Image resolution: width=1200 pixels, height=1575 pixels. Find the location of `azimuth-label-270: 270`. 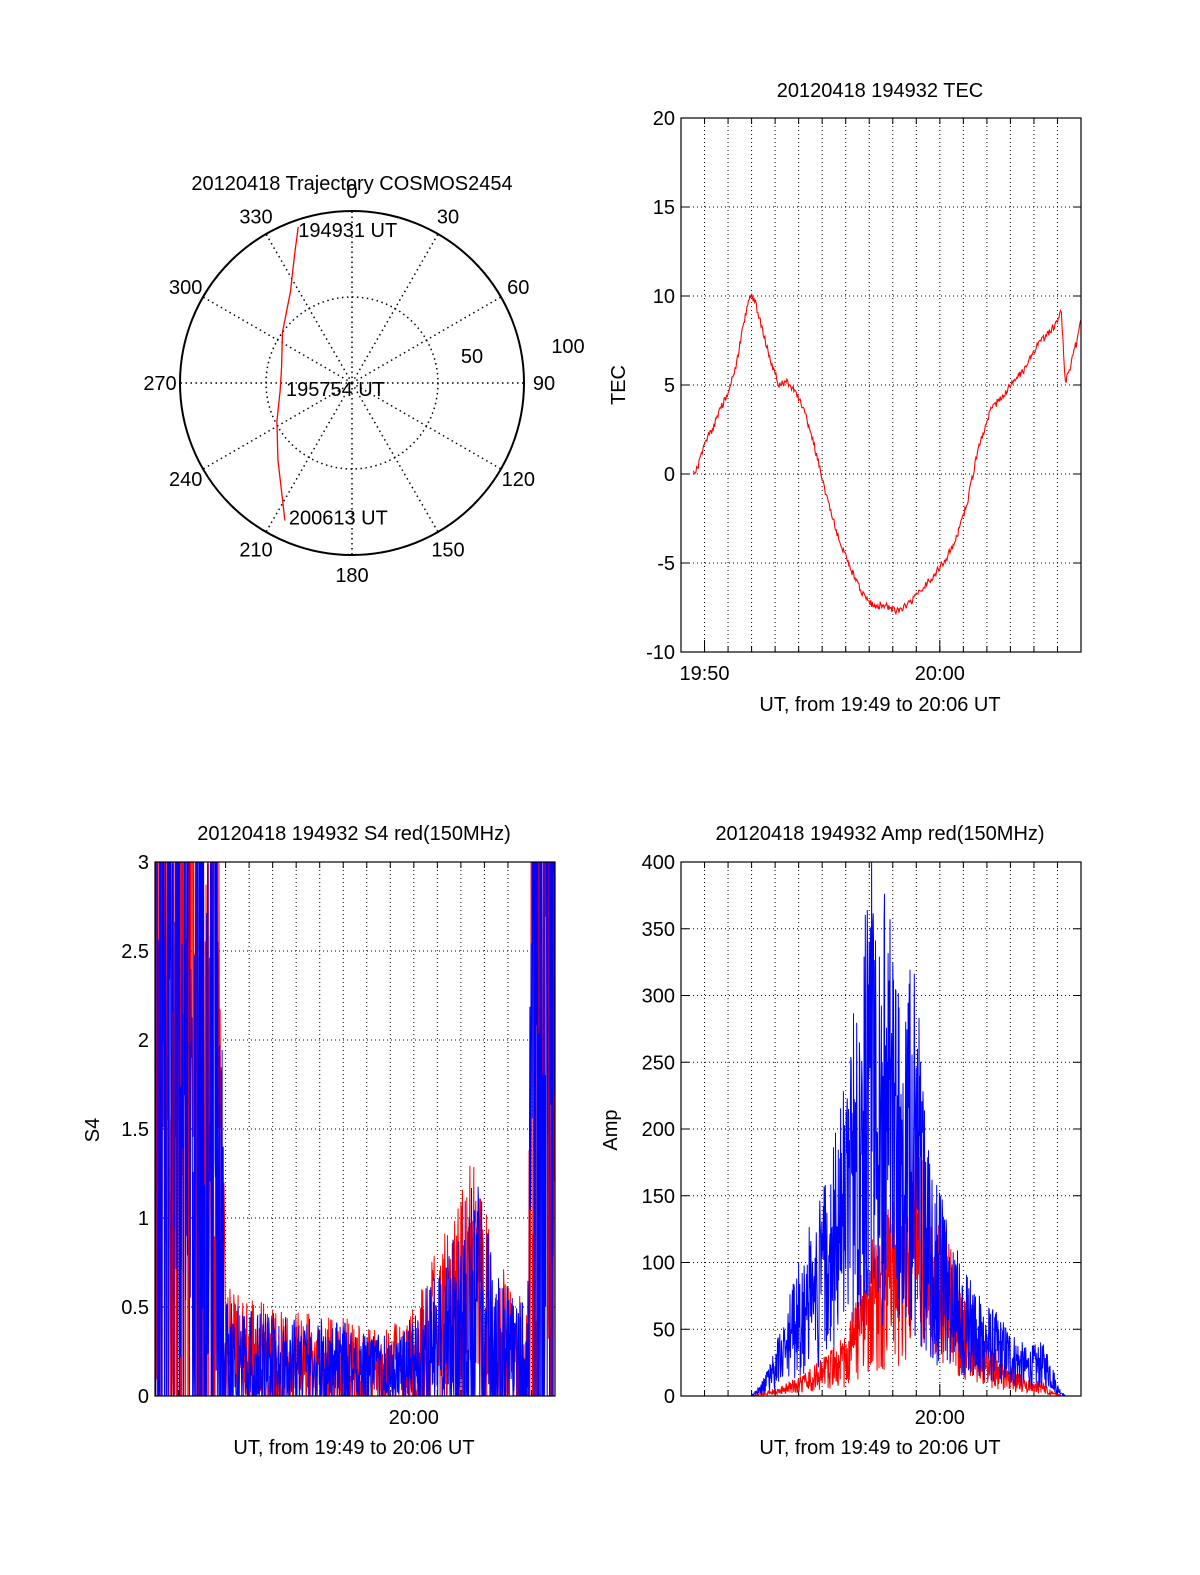

azimuth-label-270: 270 is located at coordinates (159, 384).